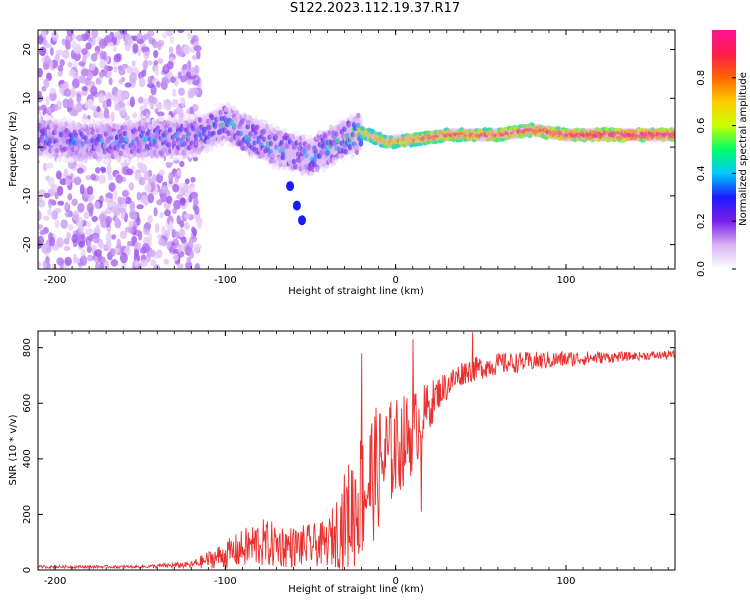 Image resolution: width=750 pixels, height=600 pixels. Describe the element at coordinates (701, 173) in the screenshot. I see `colorbar-tick-label: 0.4` at that location.